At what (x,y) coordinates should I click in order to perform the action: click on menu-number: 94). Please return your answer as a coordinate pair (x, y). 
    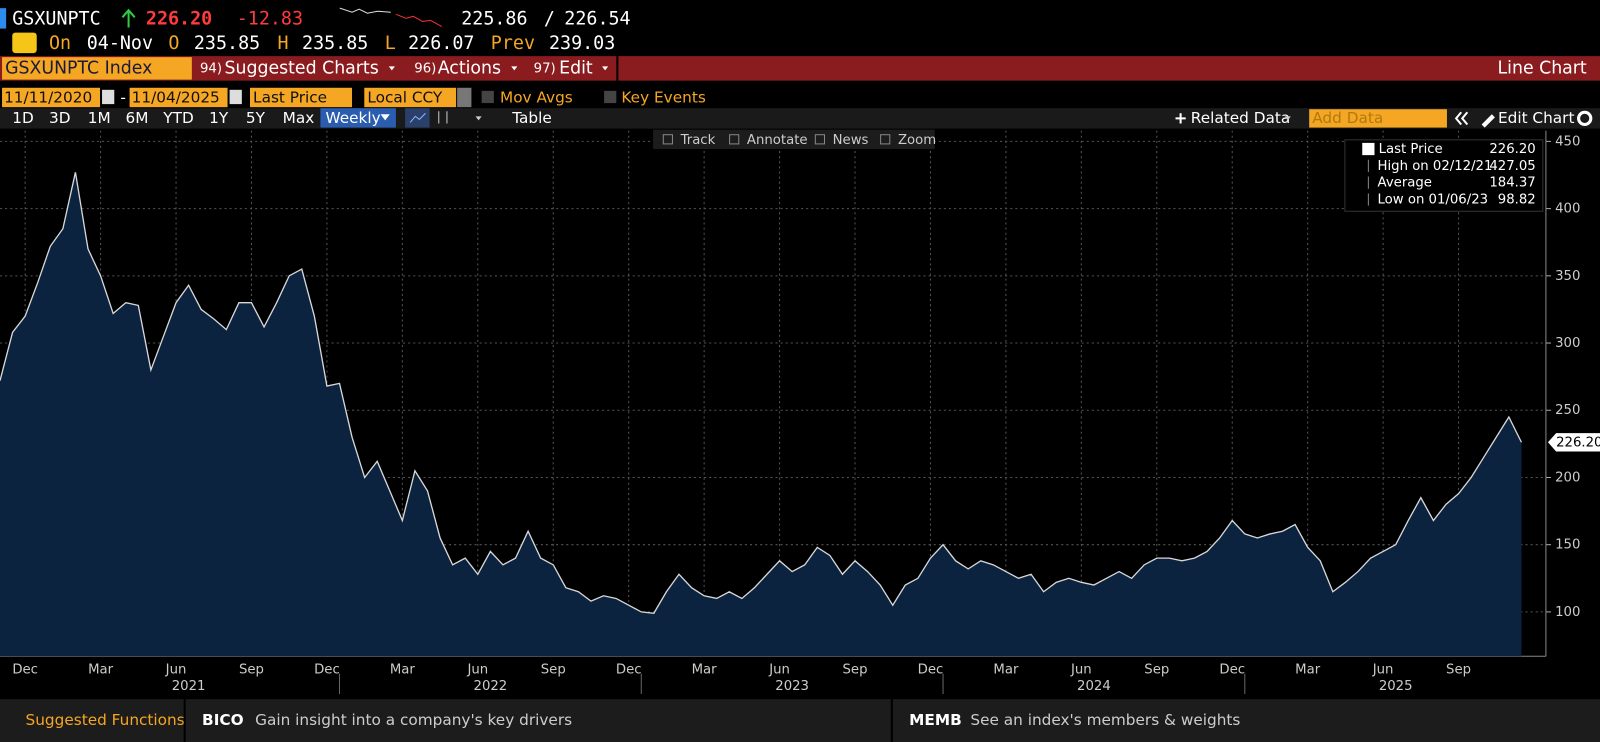
    Looking at the image, I should click on (211, 68).